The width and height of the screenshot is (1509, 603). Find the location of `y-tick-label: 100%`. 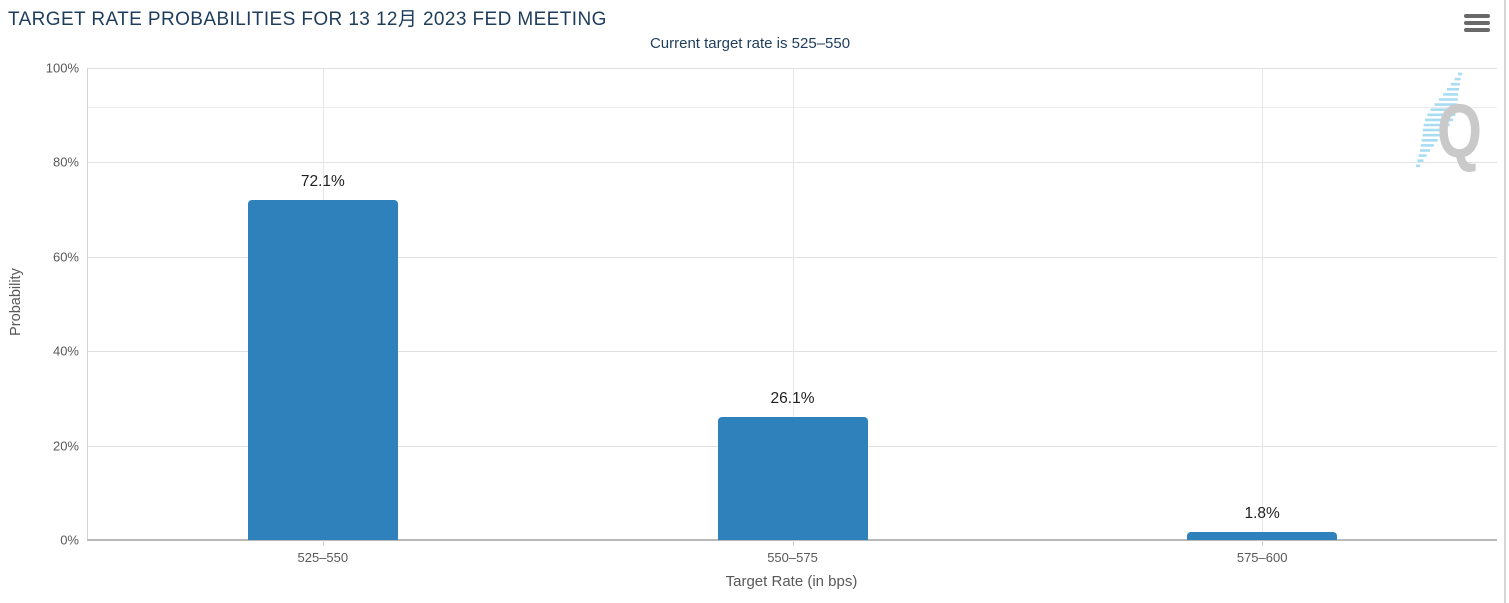

y-tick-label: 100% is located at coordinates (62, 68).